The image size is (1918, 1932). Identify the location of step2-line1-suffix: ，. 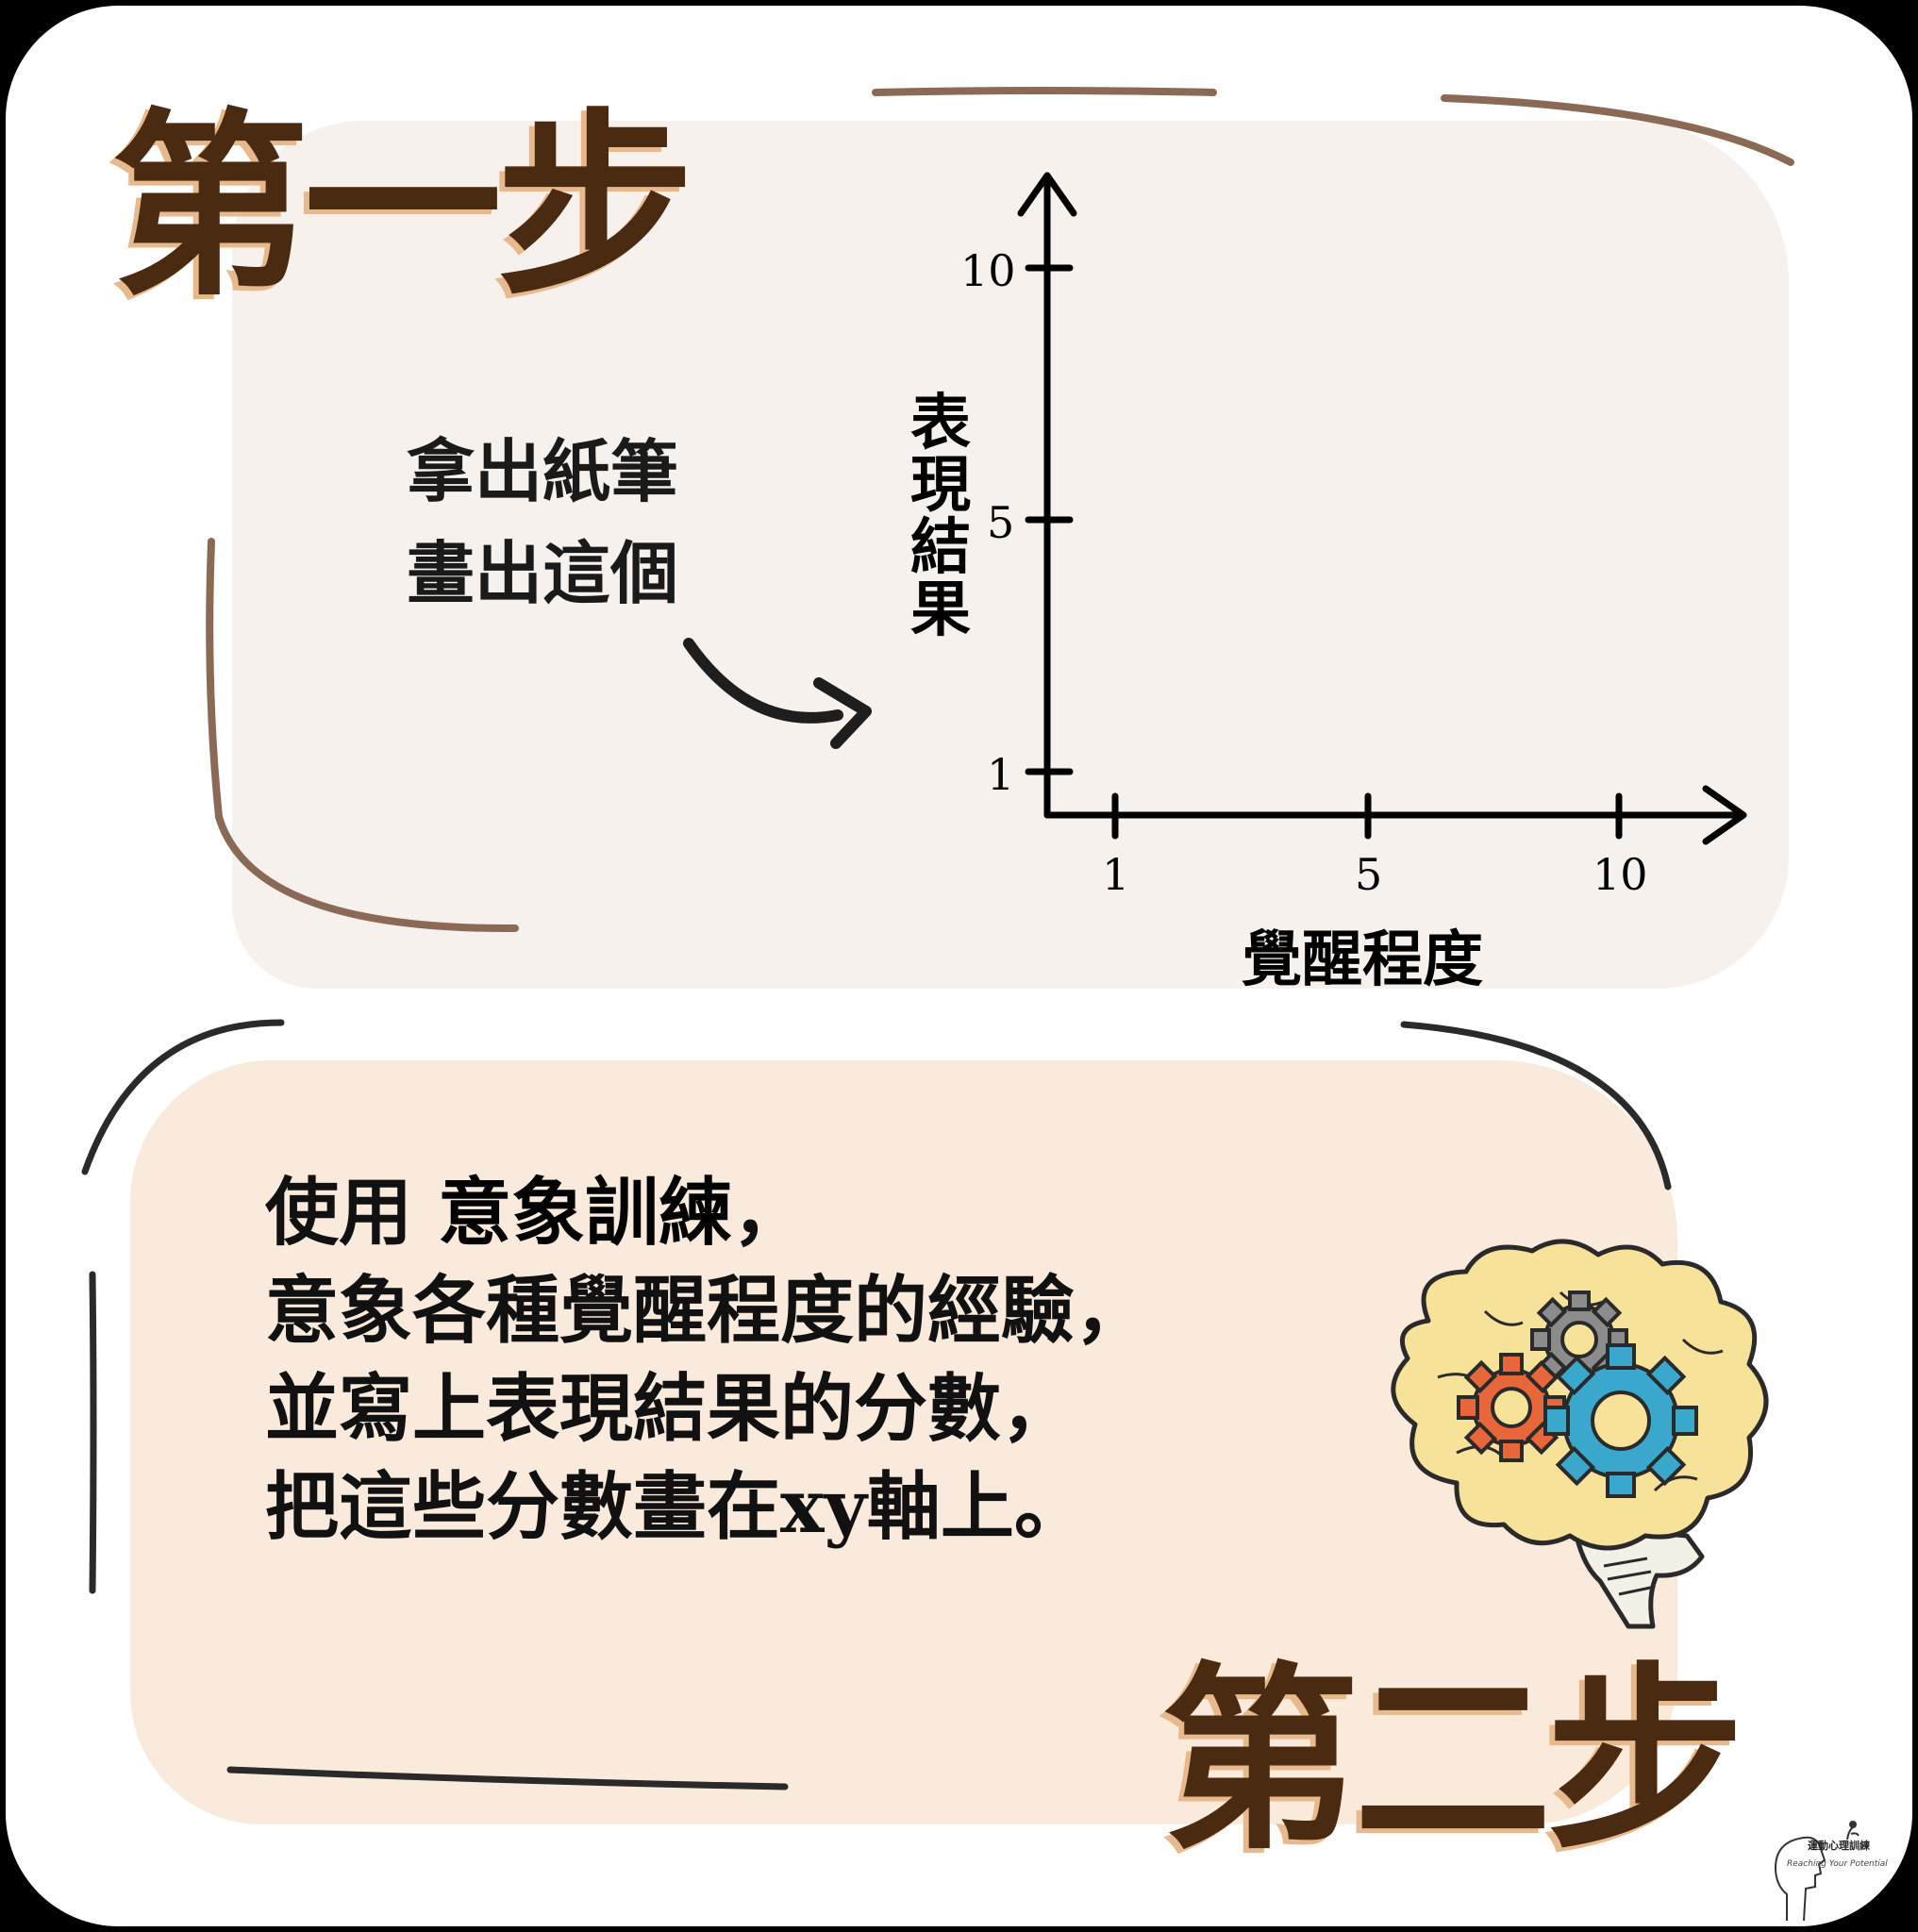
(769, 1213).